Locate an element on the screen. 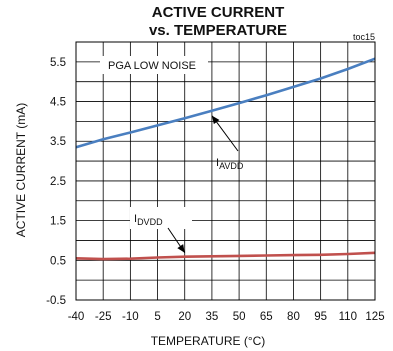 This screenshot has width=393, height=351. callout-arrowhead-iavdd is located at coordinates (215, 120).